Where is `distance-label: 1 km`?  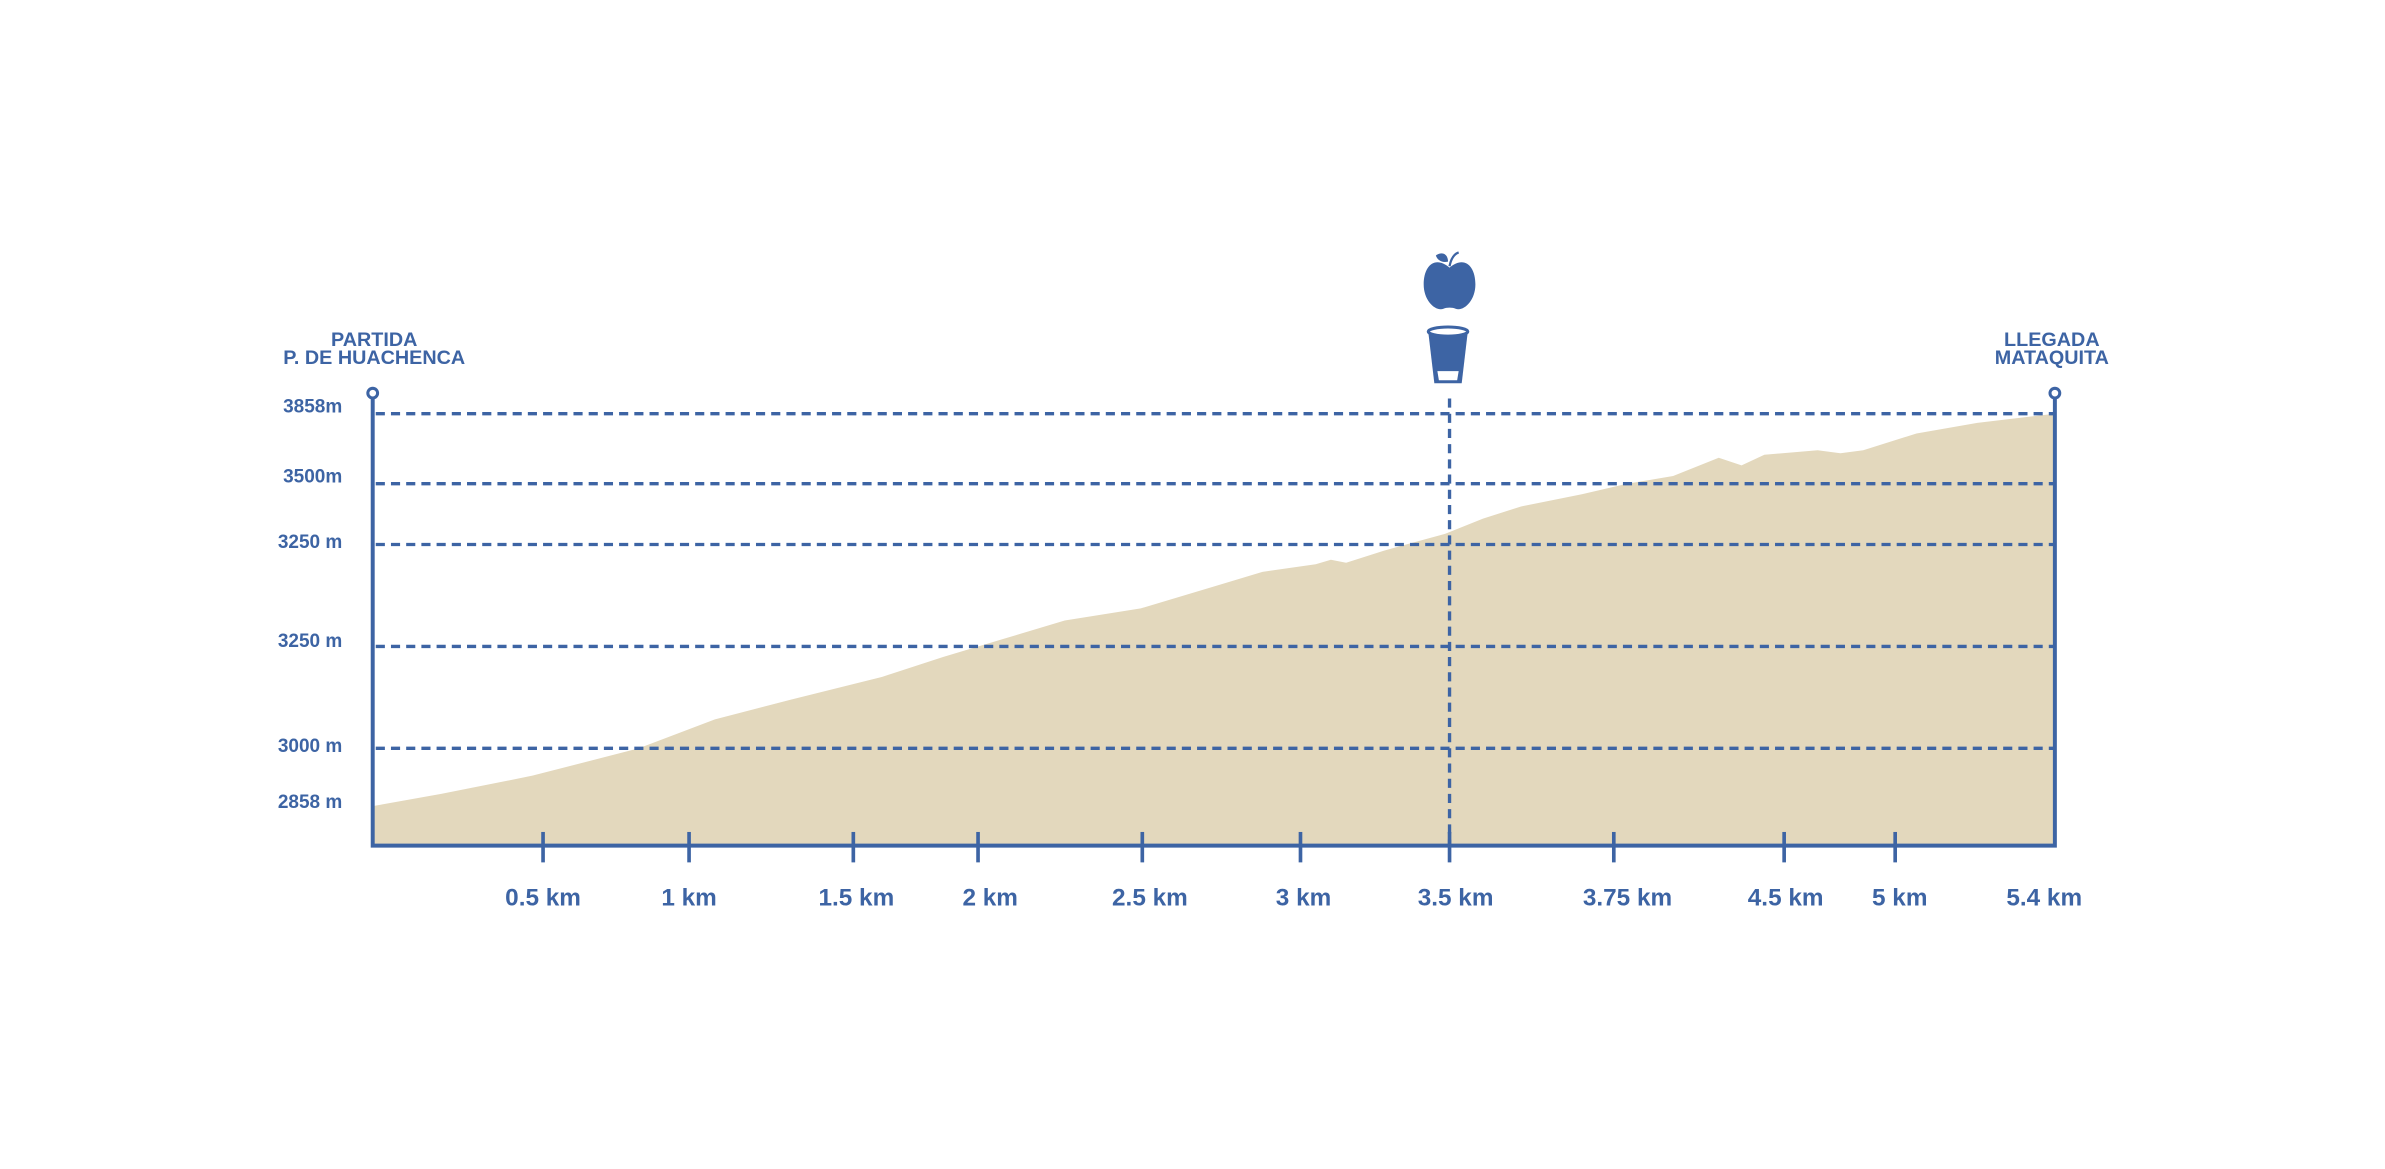
distance-label: 1 km is located at coordinates (688, 897).